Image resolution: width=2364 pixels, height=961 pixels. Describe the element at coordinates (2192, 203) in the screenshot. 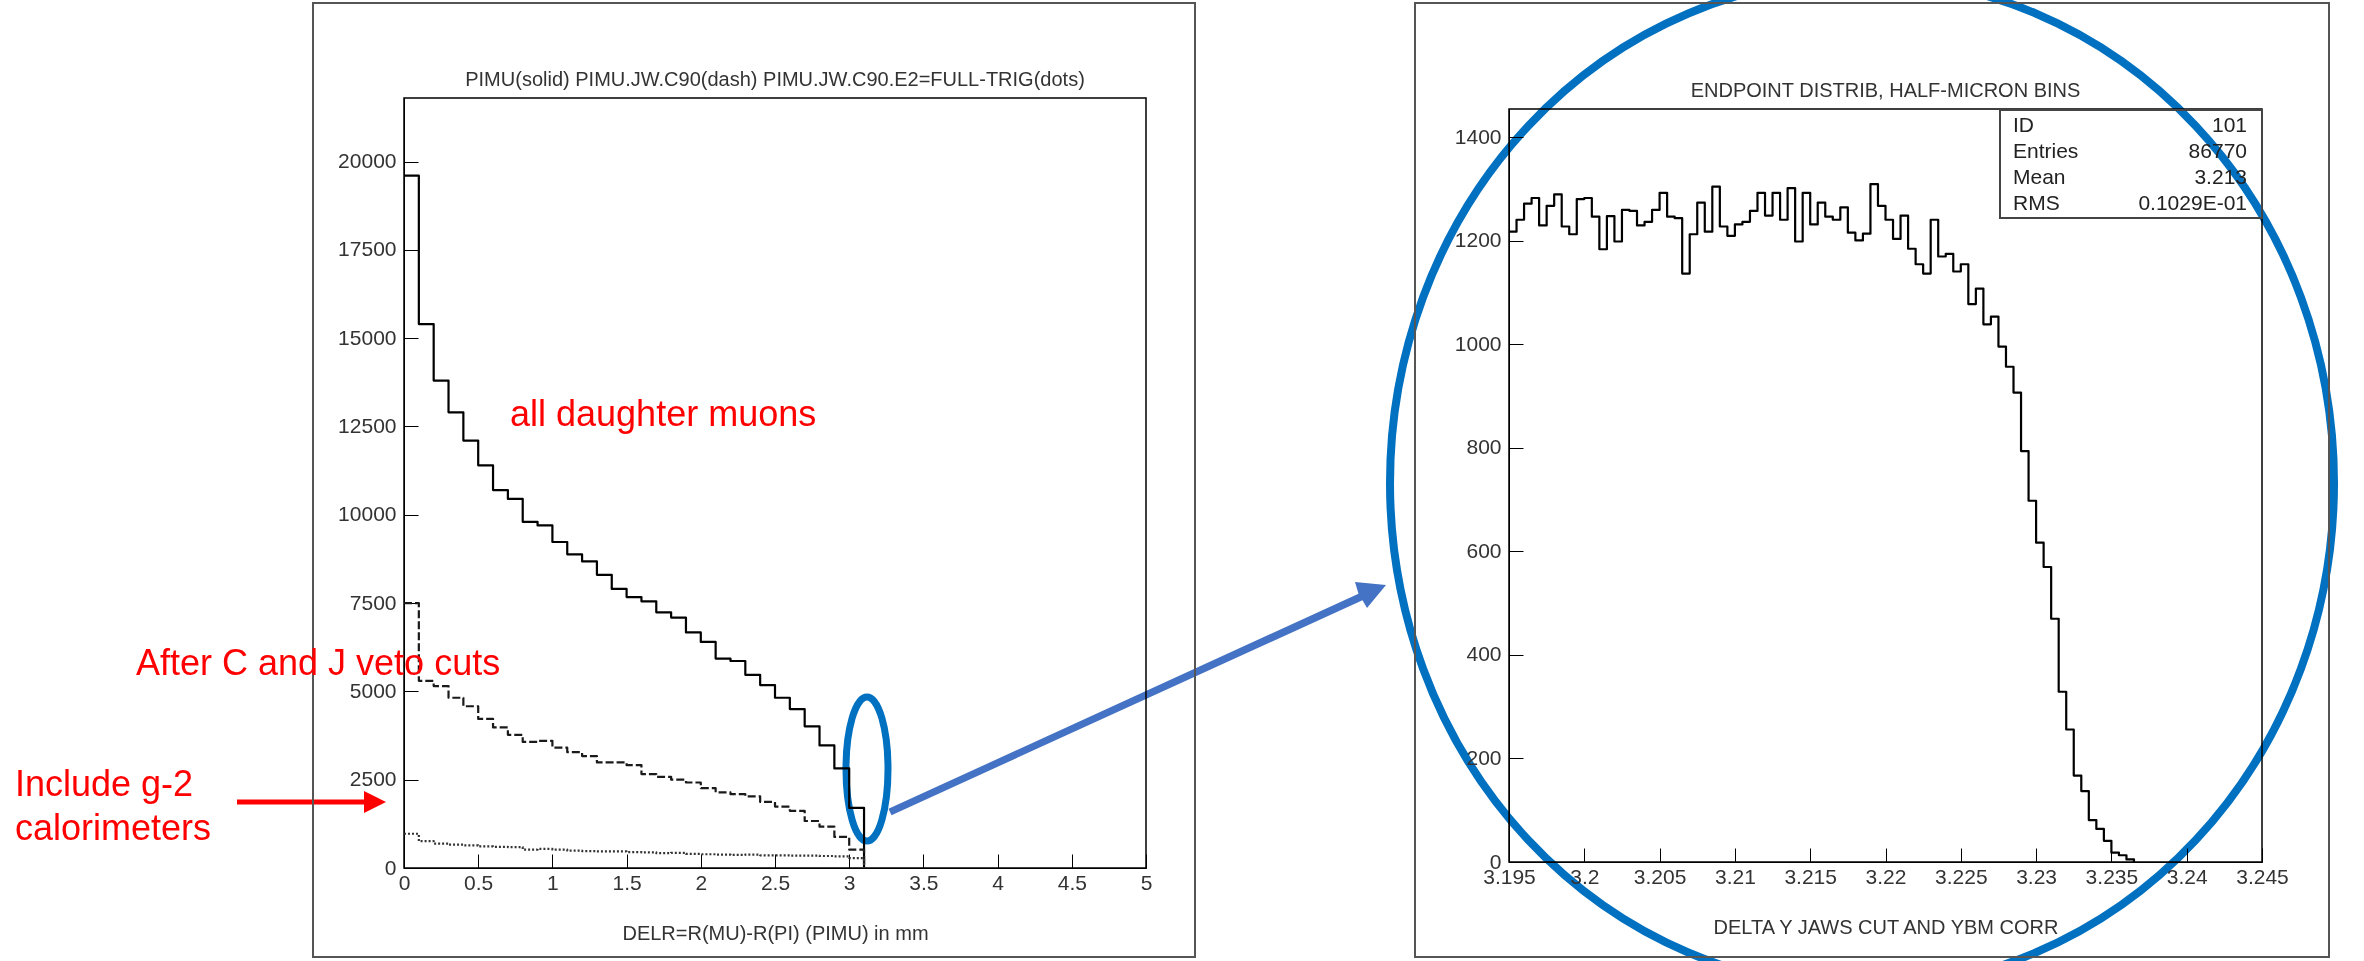

I see `annotation: 0.1029E-01` at that location.